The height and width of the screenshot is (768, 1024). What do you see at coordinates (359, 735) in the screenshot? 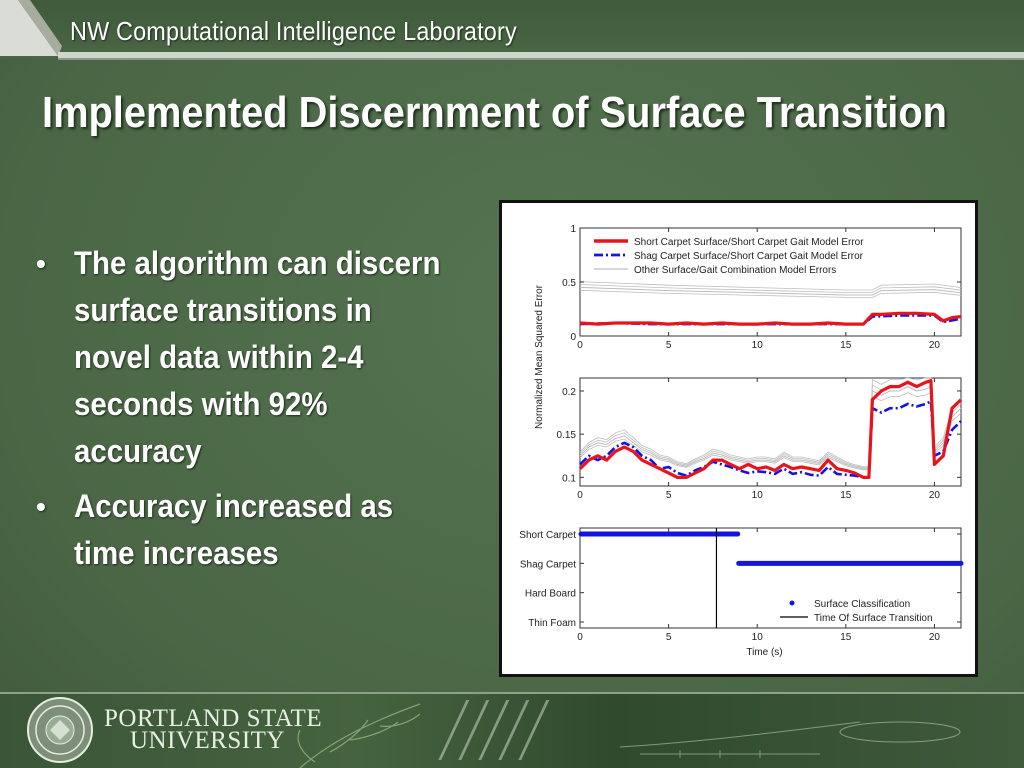
I see `leaf-vein-decoration` at bounding box center [359, 735].